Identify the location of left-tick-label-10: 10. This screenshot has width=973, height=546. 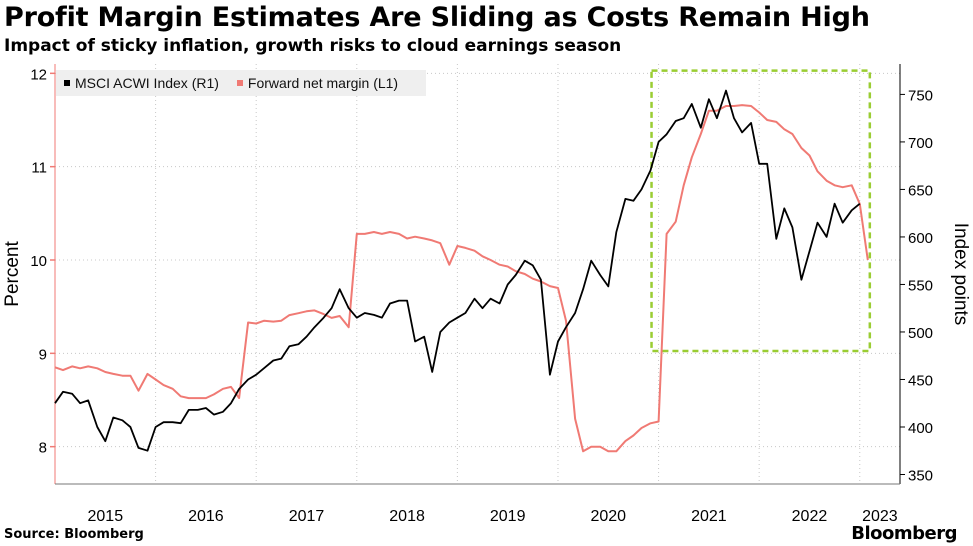
(38, 261).